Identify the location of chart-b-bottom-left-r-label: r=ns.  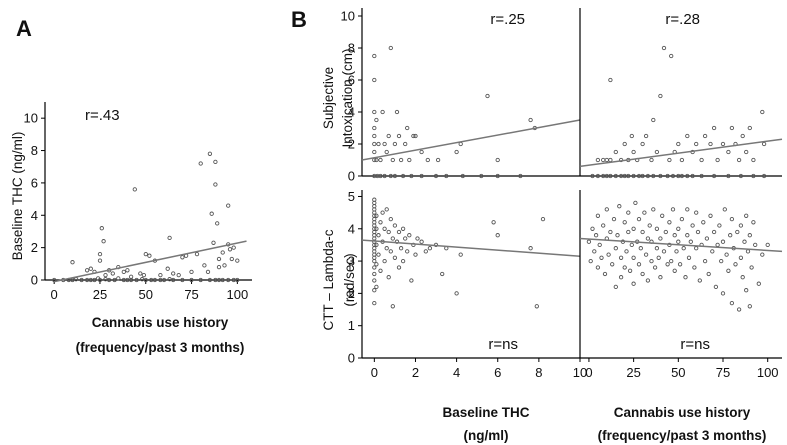
(503, 344).